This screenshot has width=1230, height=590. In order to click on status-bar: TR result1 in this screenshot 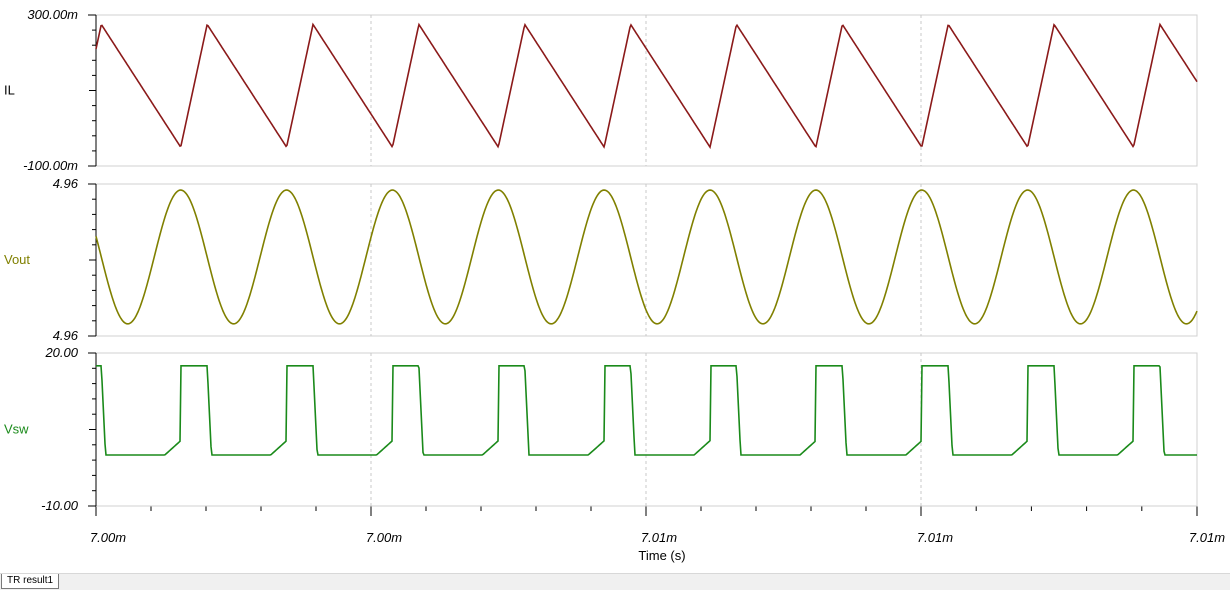, I will do `click(615, 581)`.